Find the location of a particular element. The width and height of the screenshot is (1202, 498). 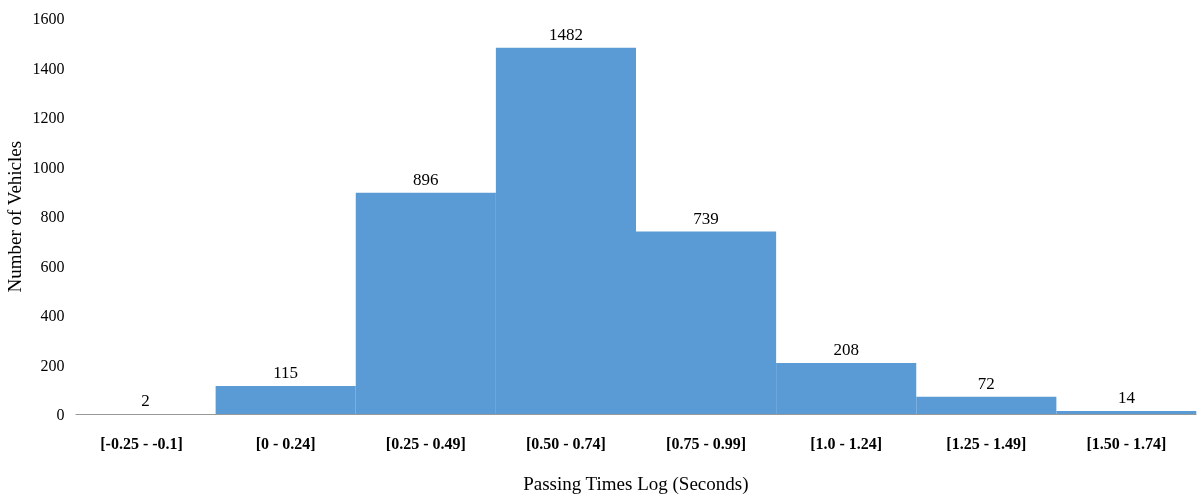

data-label: 2 is located at coordinates (145, 401).